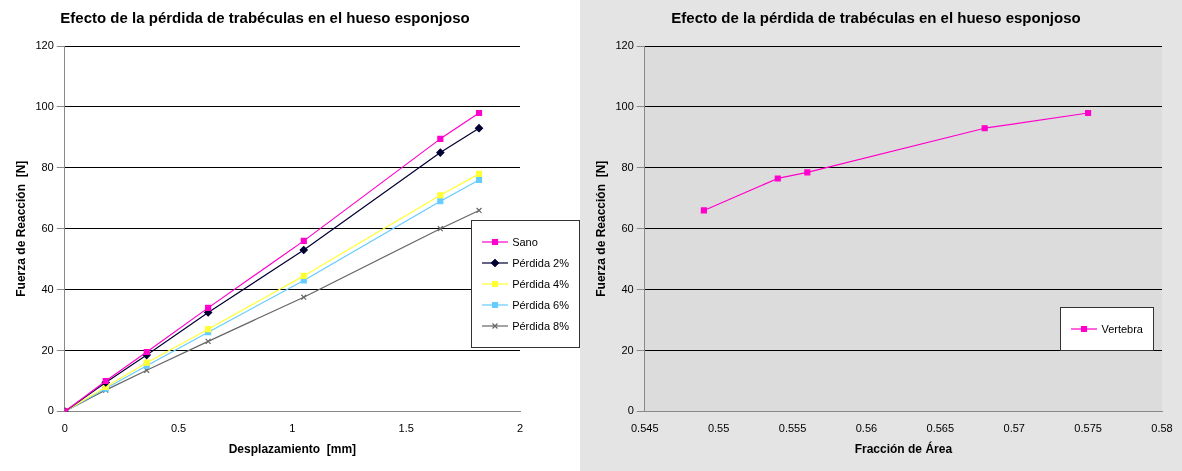 This screenshot has height=471, width=1182. I want to click on legend-label: Pérdida 8%, so click(540, 326).